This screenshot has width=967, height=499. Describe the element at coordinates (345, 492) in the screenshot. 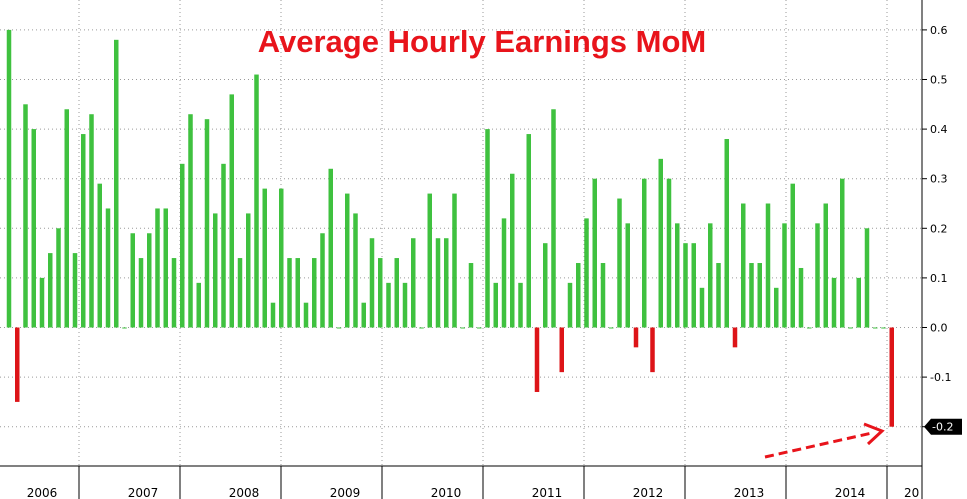

I see `x-year-label: 2009` at that location.